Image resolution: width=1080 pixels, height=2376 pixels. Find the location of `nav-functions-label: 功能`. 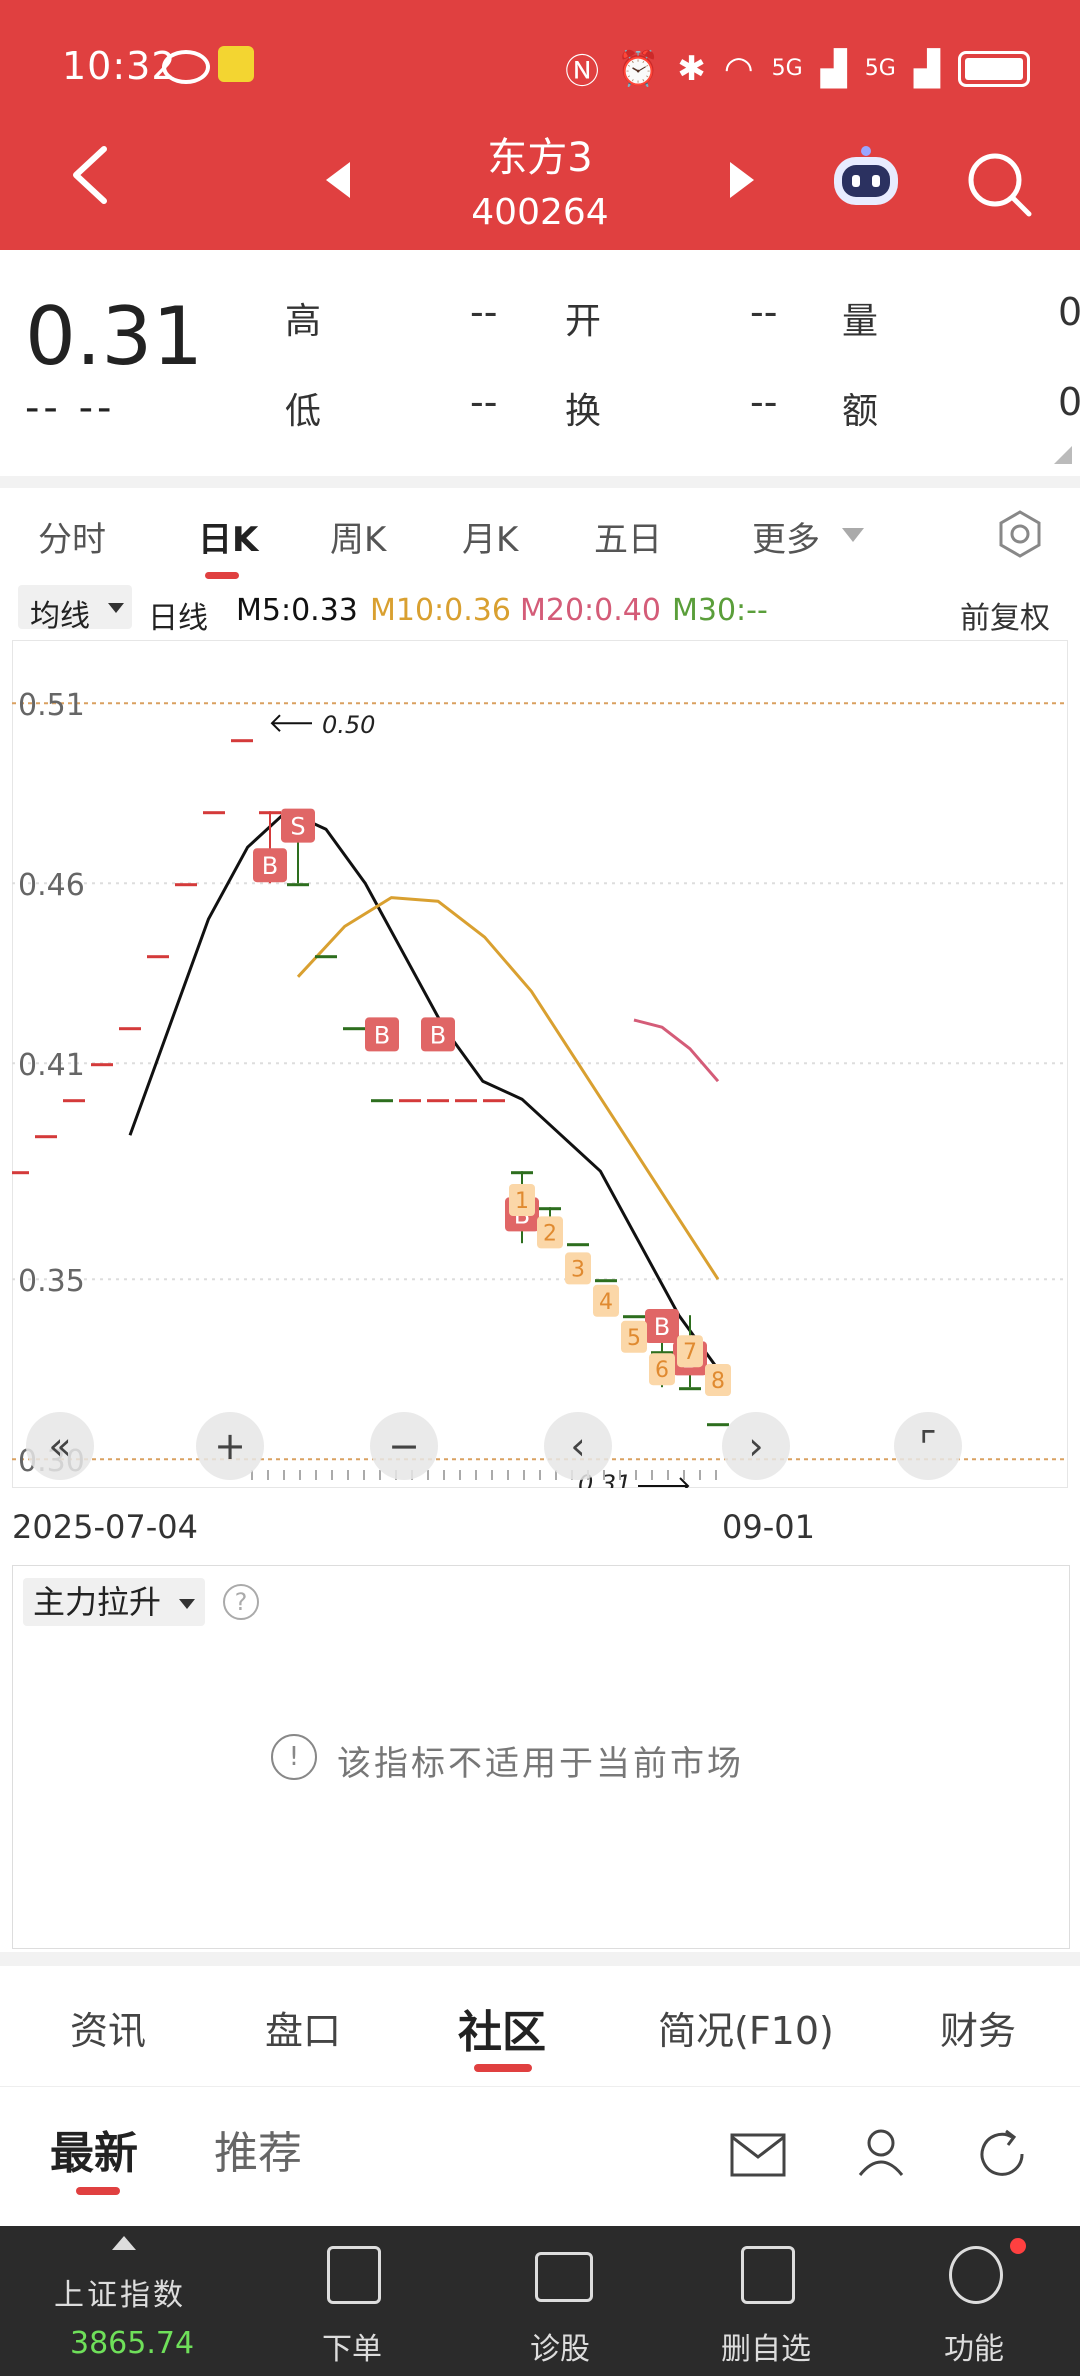

nav-functions-label: 功能 is located at coordinates (974, 2349).